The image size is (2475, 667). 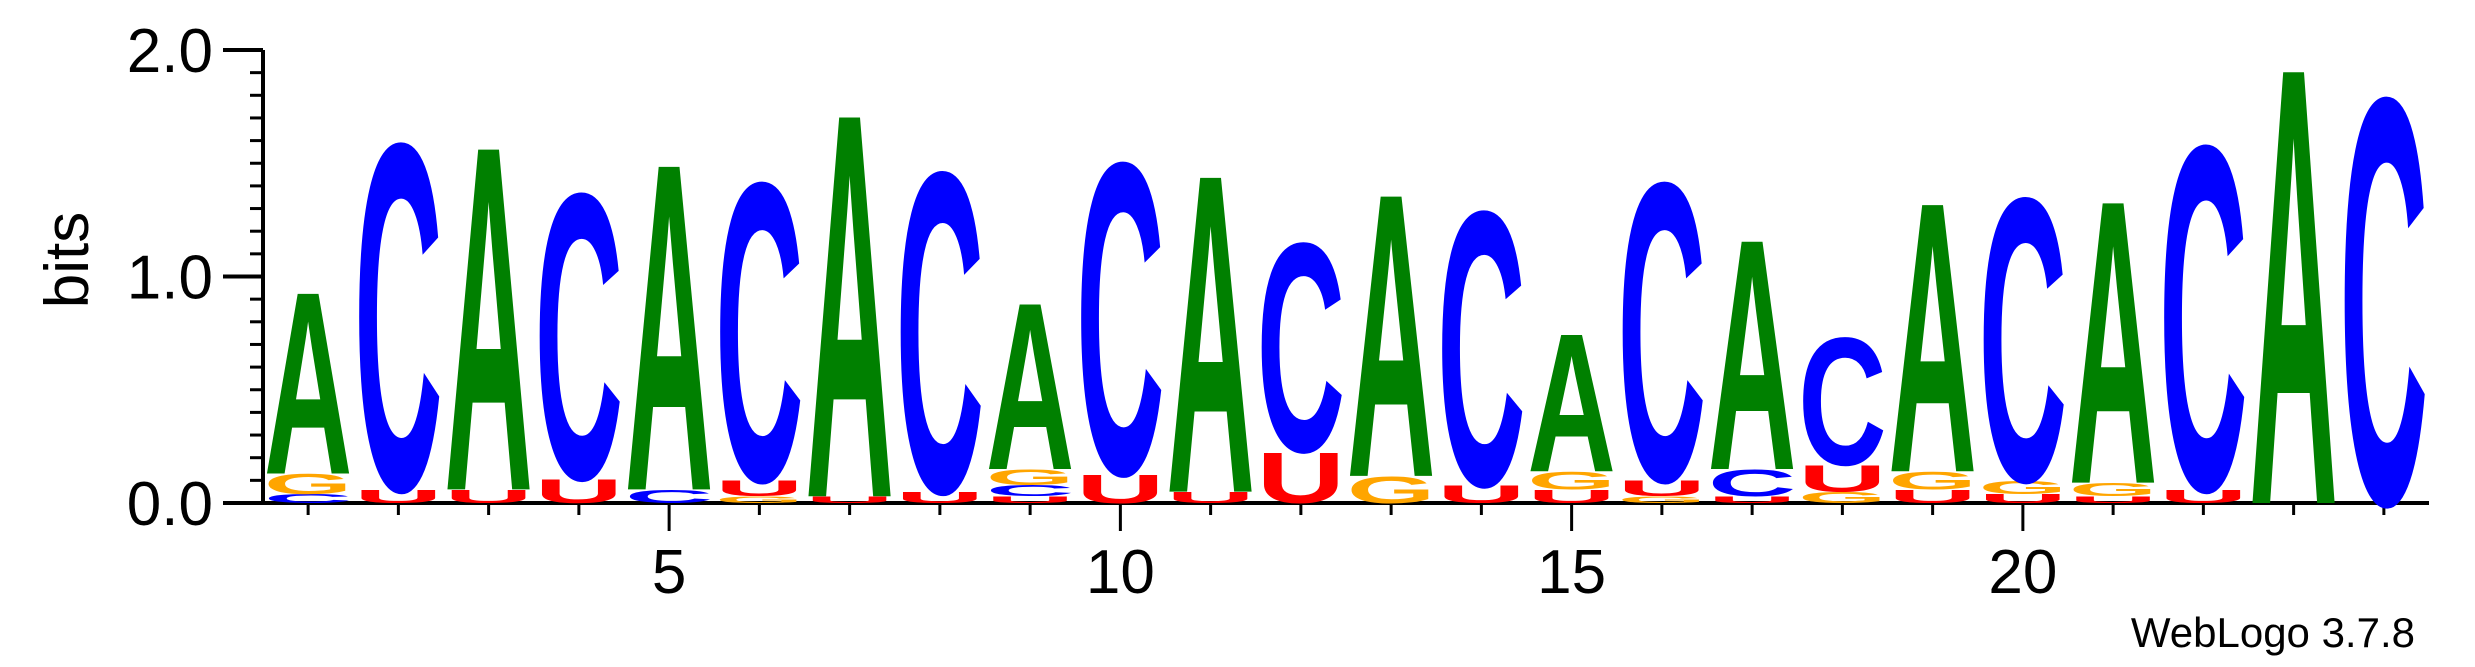 I want to click on weblogo-version-label: WebLogo 3.7.8, so click(x=2273, y=632).